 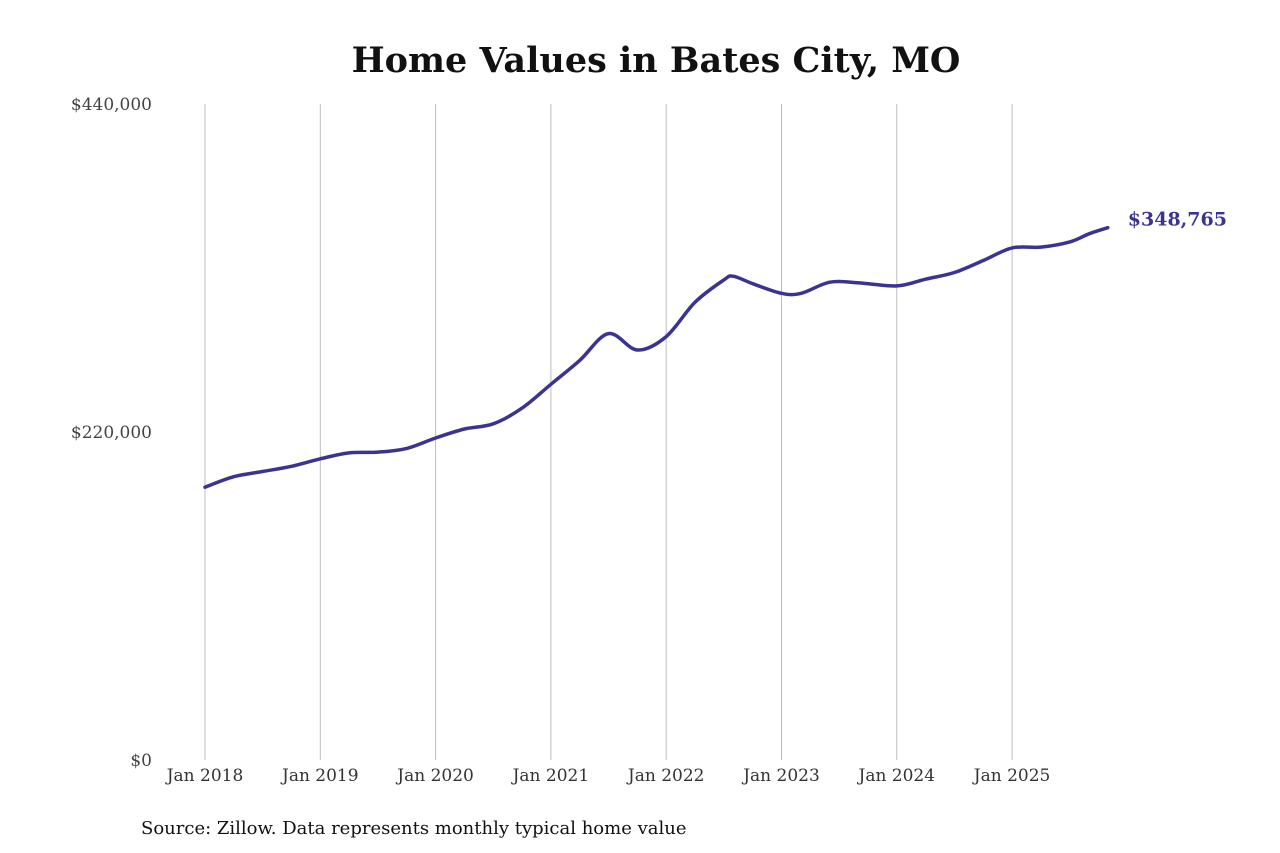 I want to click on y-tick-label: $0, so click(x=141, y=761).